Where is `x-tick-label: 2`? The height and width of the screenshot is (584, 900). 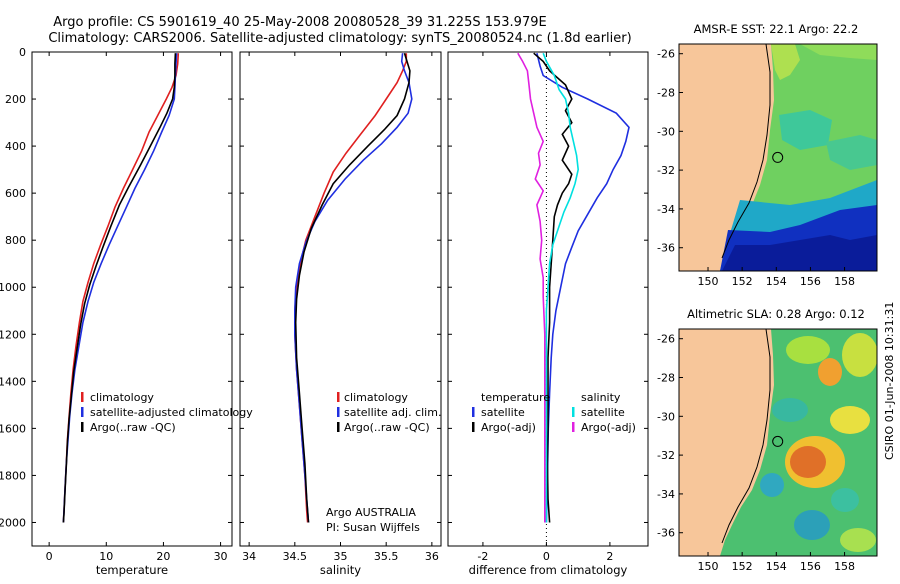 x-tick-label: 2 is located at coordinates (609, 556).